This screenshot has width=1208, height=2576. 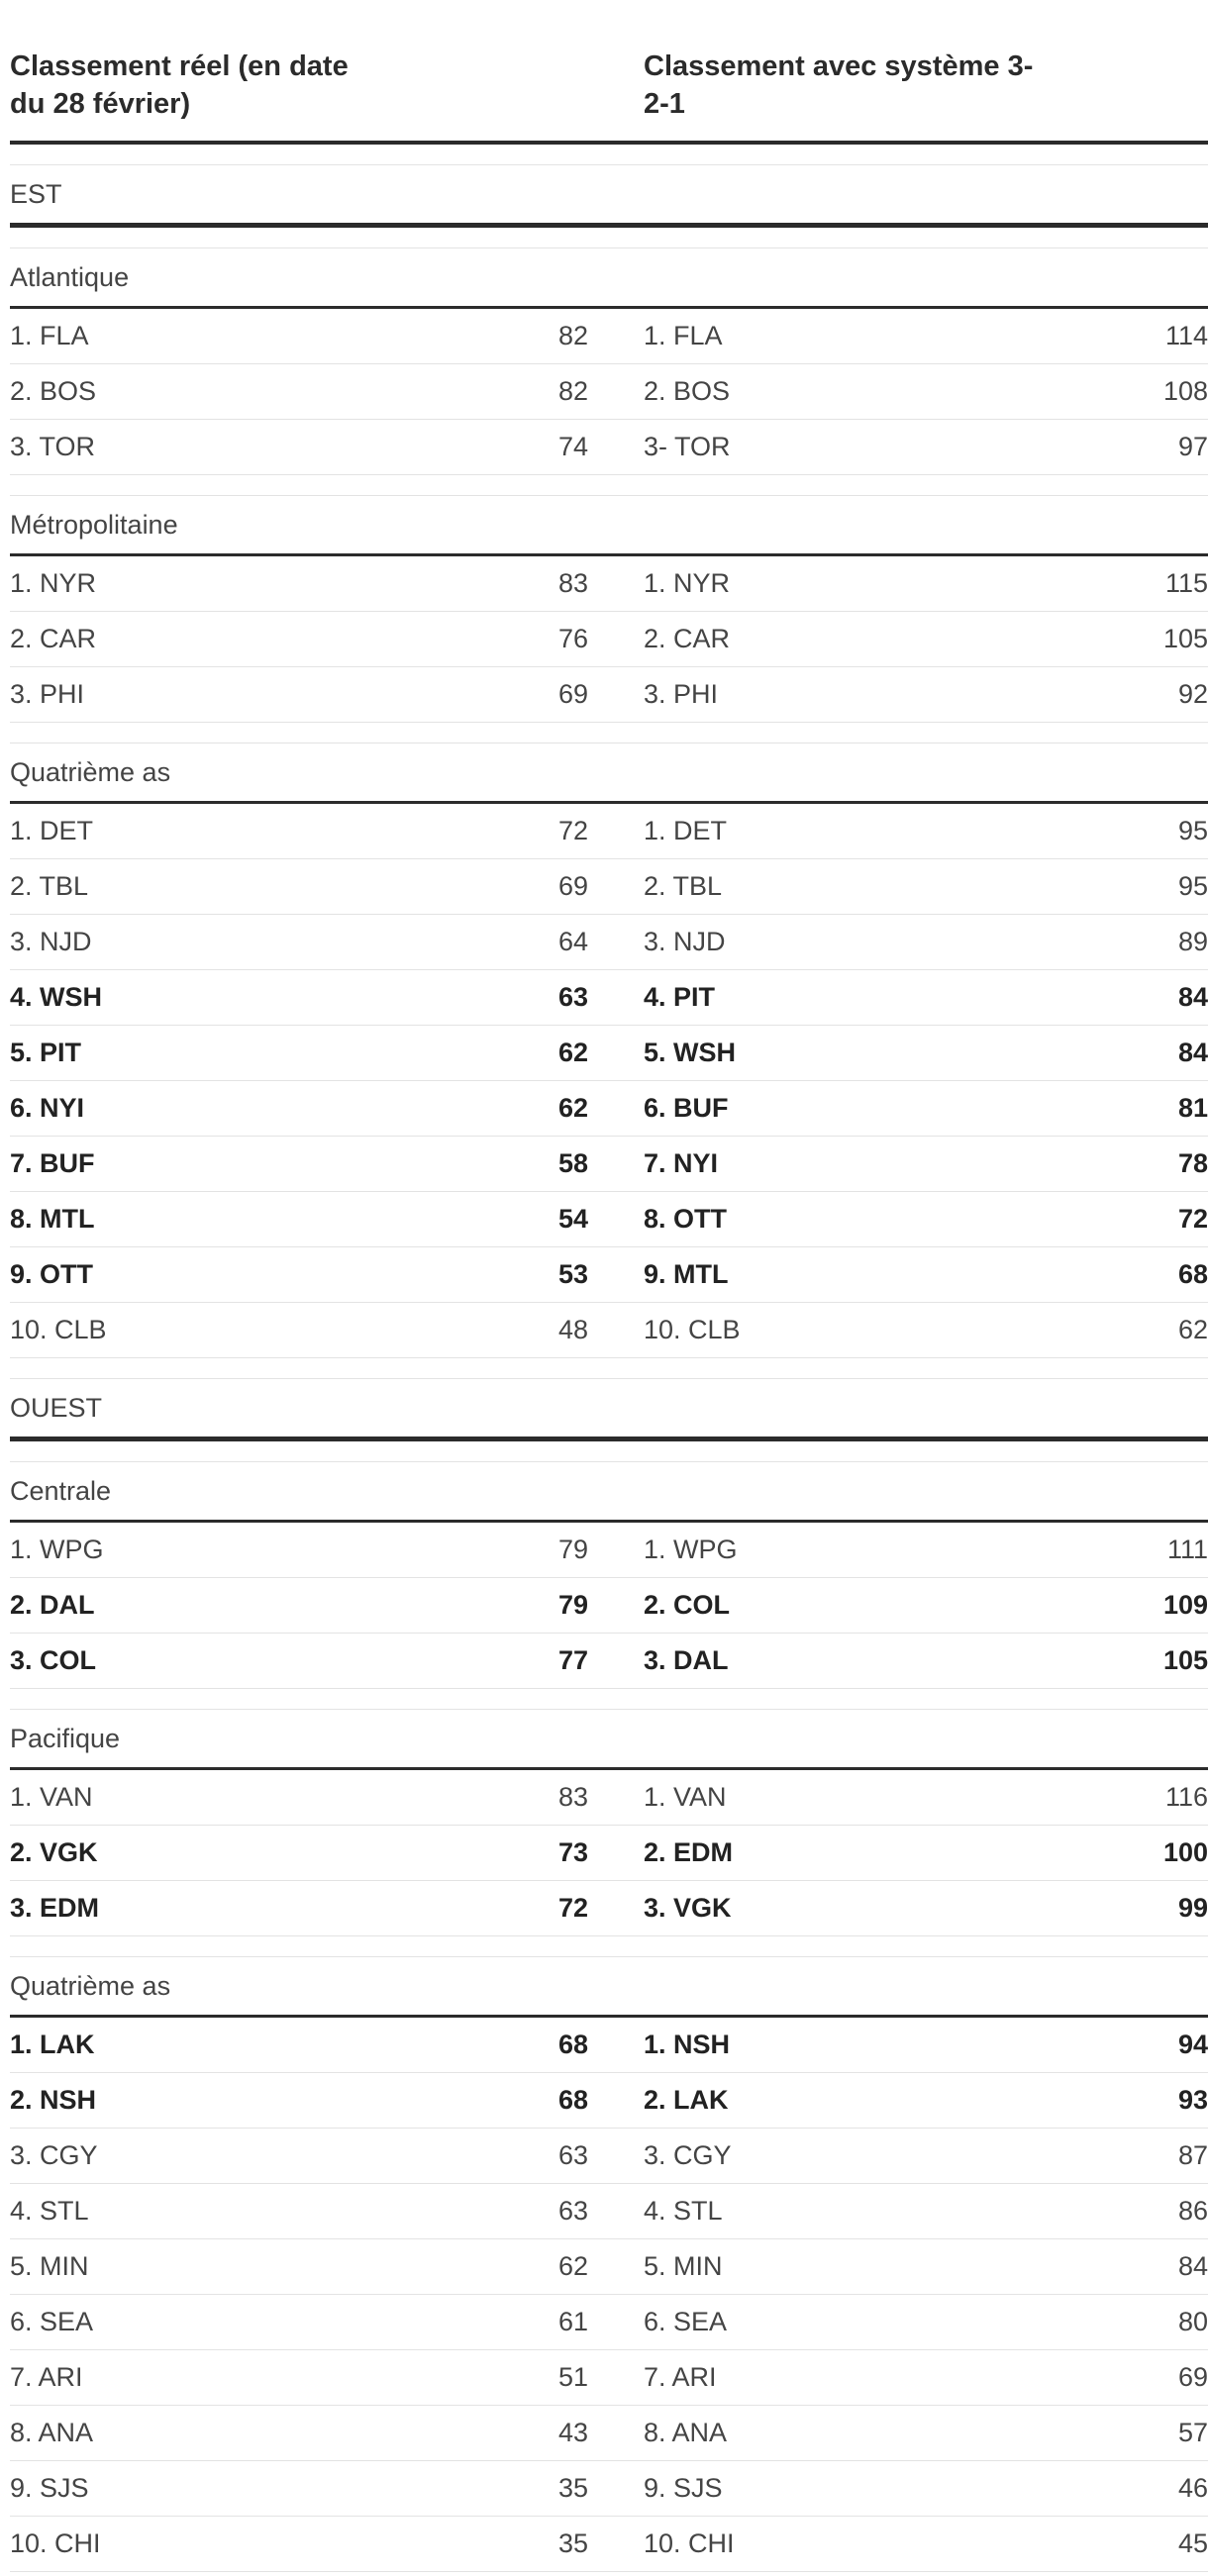 I want to click on table-row: 2. BOS 82 2. BOS 108, so click(x=609, y=392).